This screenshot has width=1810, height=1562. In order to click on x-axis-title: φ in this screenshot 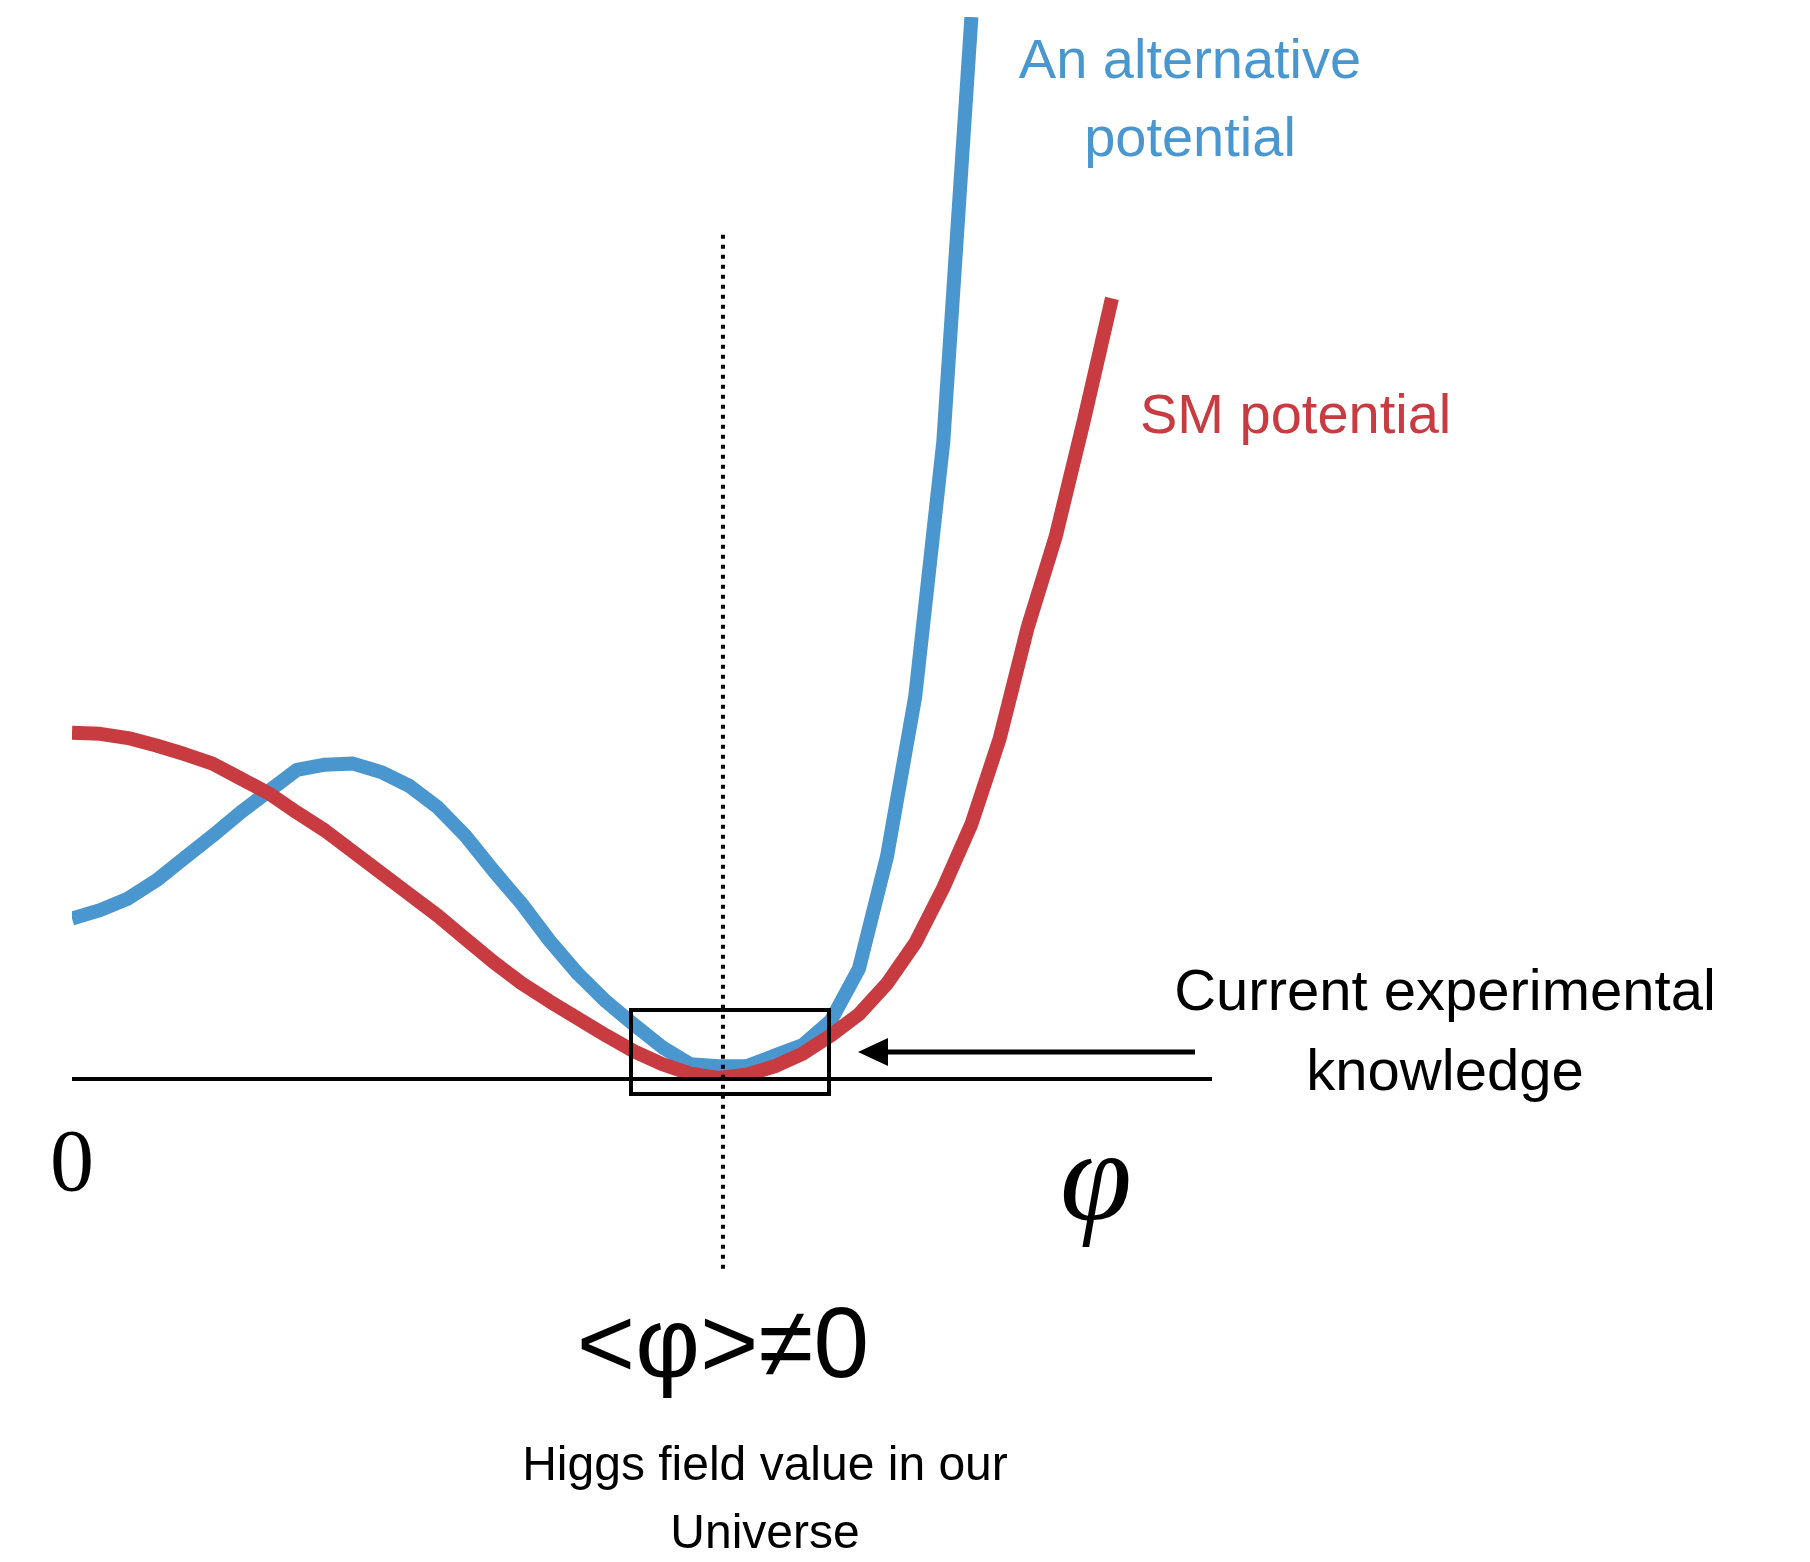, I will do `click(1096, 1175)`.